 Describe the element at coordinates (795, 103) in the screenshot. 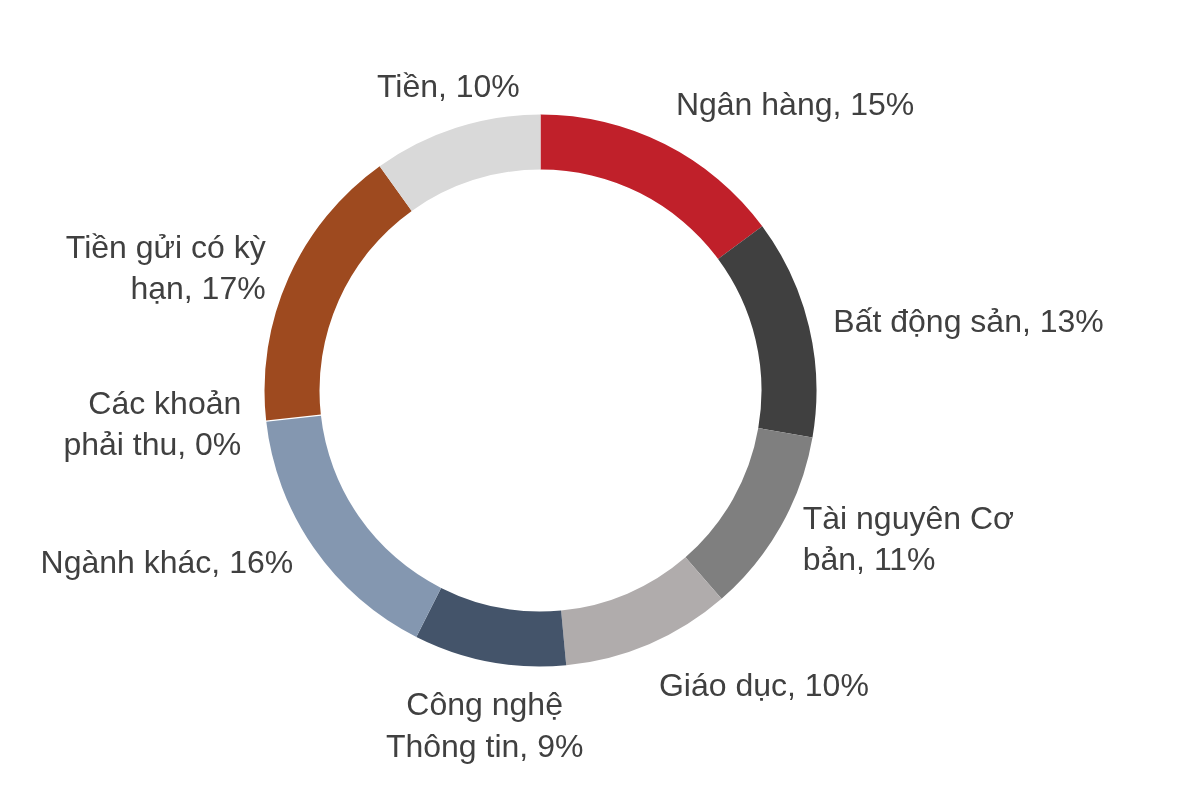

I see `slice-label: Ngân hàng, 15%` at that location.